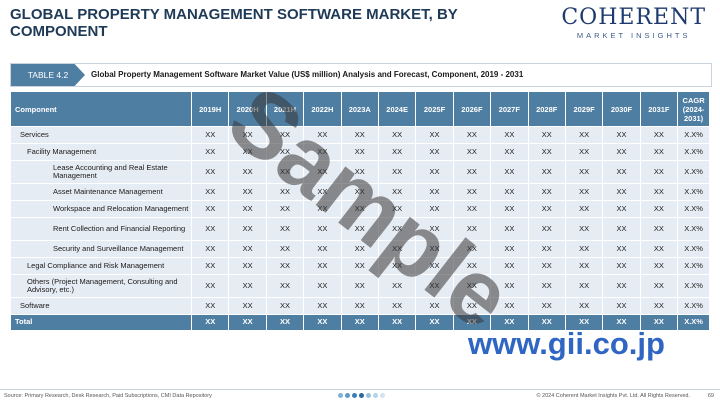 The width and height of the screenshot is (720, 411). I want to click on footer-divider, so click(360, 389).